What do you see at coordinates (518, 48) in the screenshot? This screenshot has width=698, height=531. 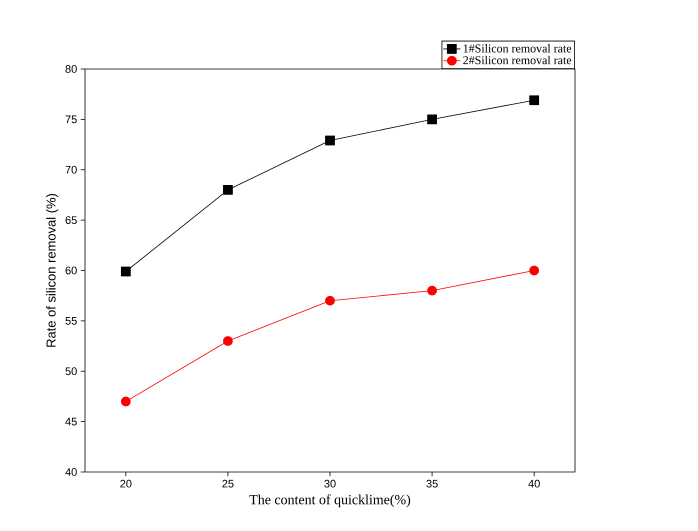 I see `legend-label: 1#Silicon removal rate` at bounding box center [518, 48].